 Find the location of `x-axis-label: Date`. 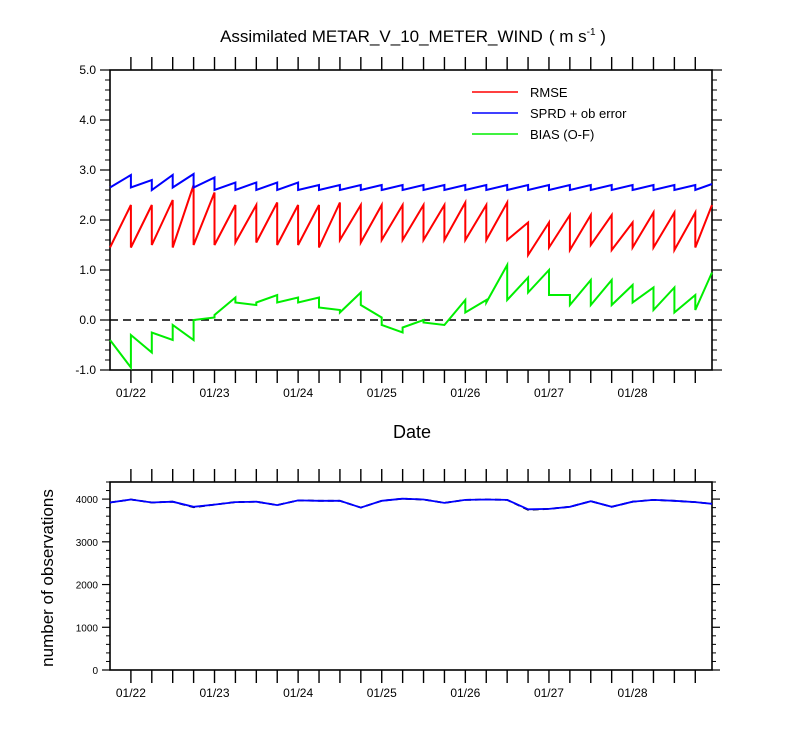

x-axis-label: Date is located at coordinates (412, 432).